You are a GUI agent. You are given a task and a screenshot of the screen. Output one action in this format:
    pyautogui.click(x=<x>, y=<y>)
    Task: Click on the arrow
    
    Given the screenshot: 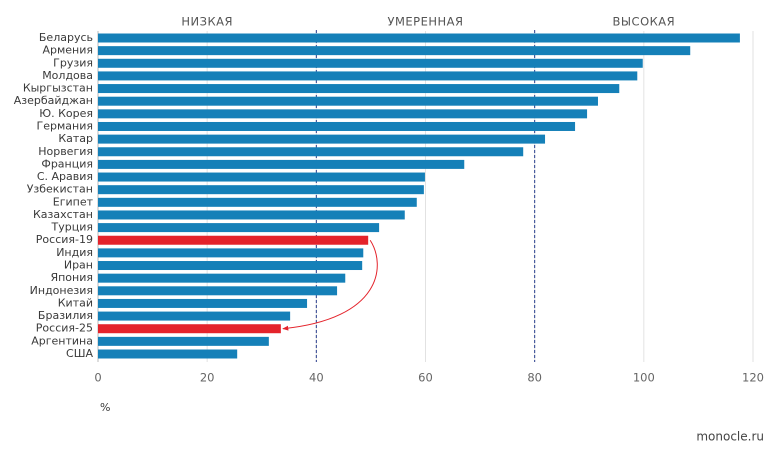 What is the action you would take?
    pyautogui.click(x=330, y=285)
    